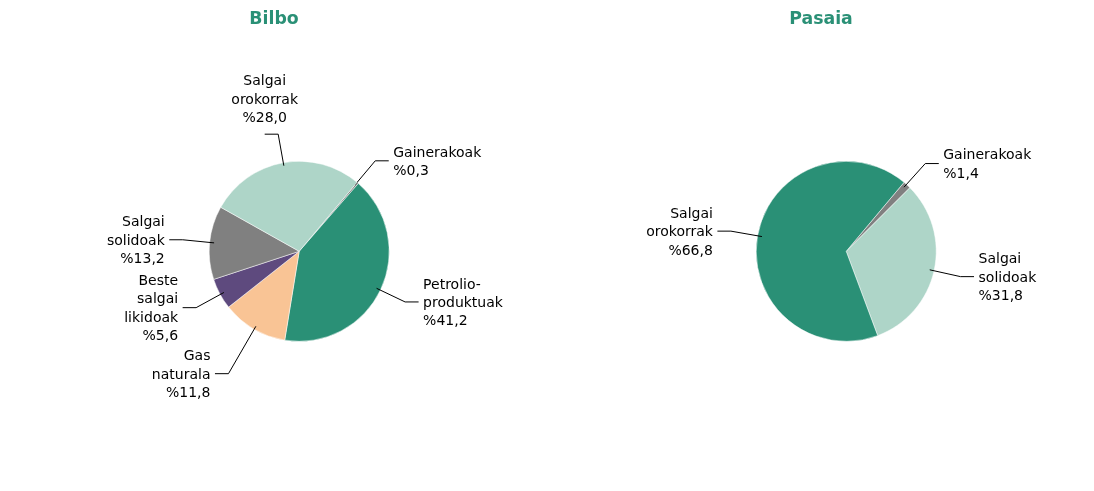  I want to click on data-label: %28,0, so click(264, 117).